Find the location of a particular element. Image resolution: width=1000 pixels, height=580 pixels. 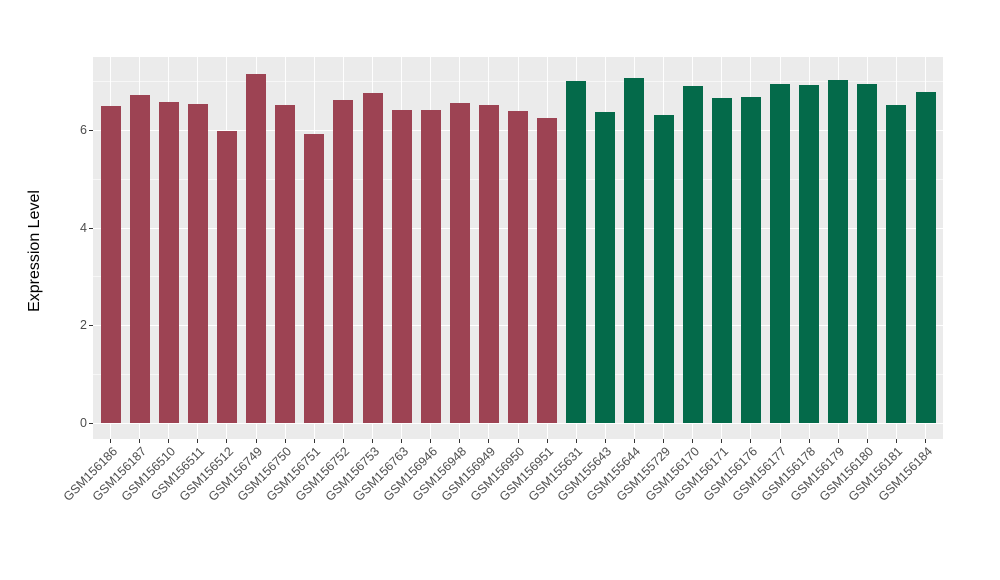

x-tick-mark-GSM155631 is located at coordinates (576, 441).